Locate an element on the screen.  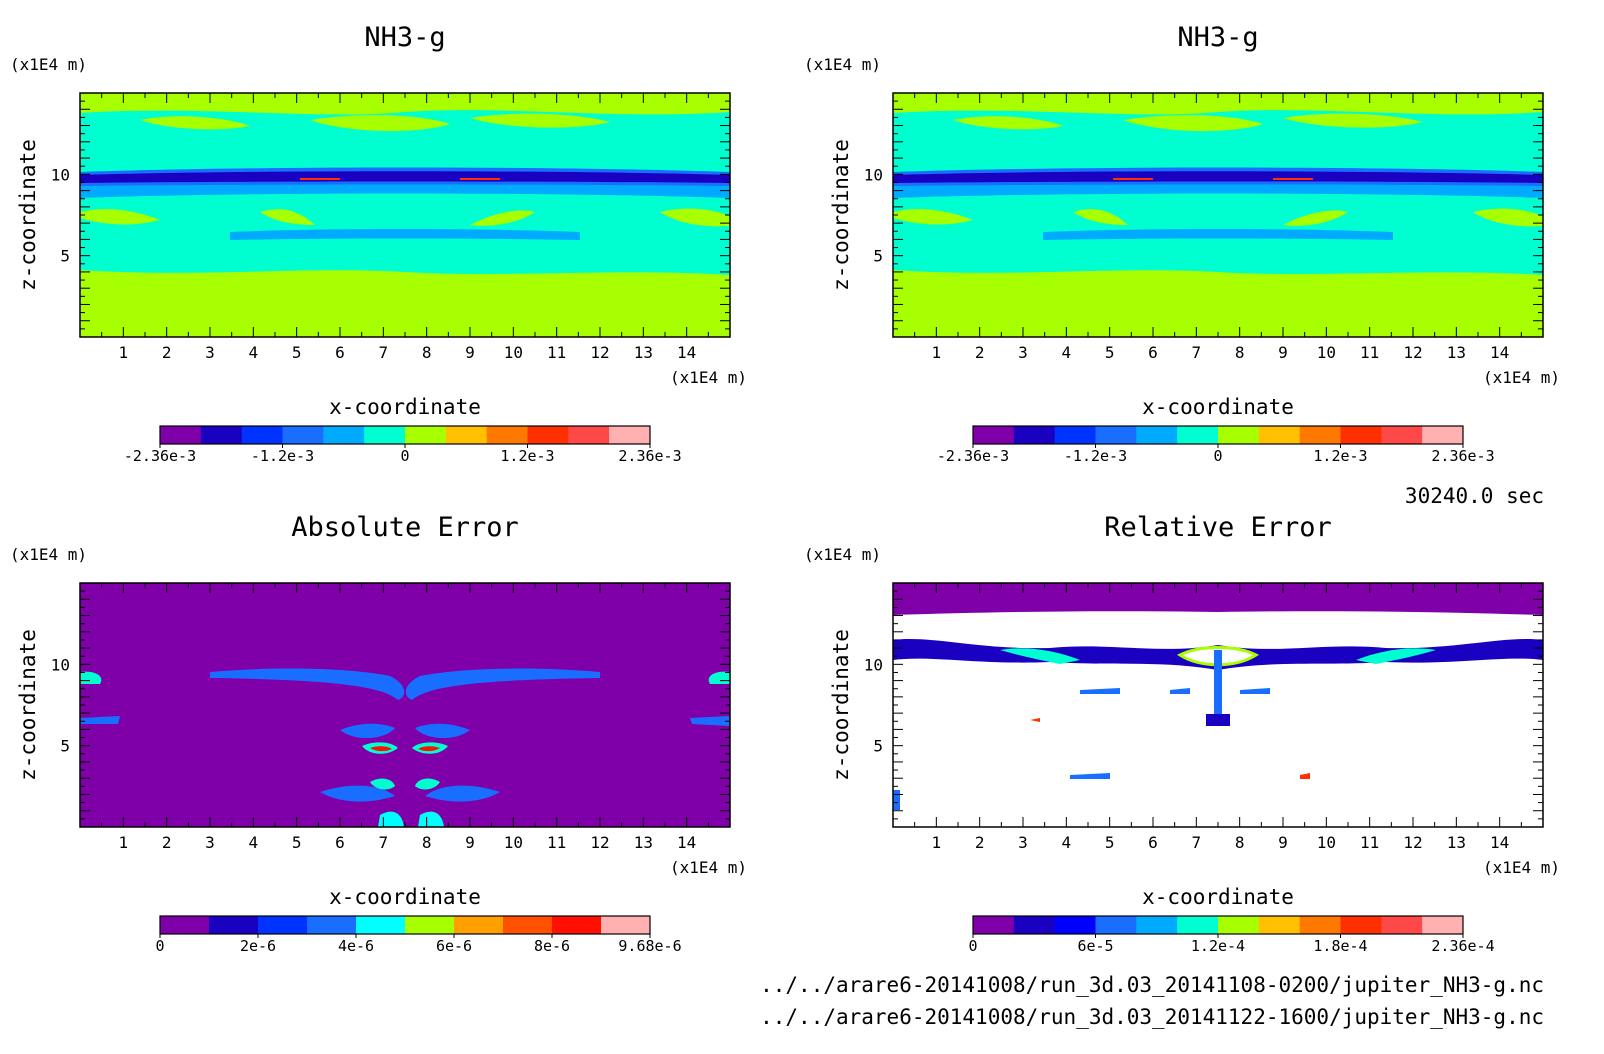
colorbar-tick-label: -1.2e-3 is located at coordinates (282, 456).